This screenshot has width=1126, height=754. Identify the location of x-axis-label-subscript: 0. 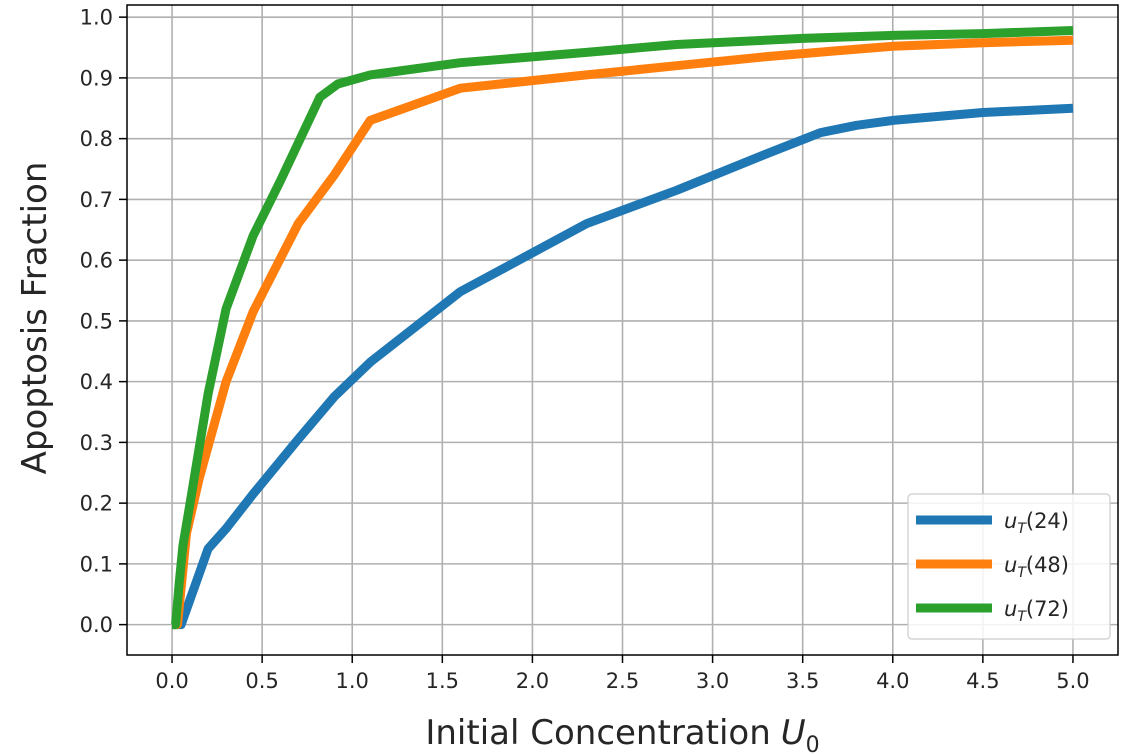
(813, 743).